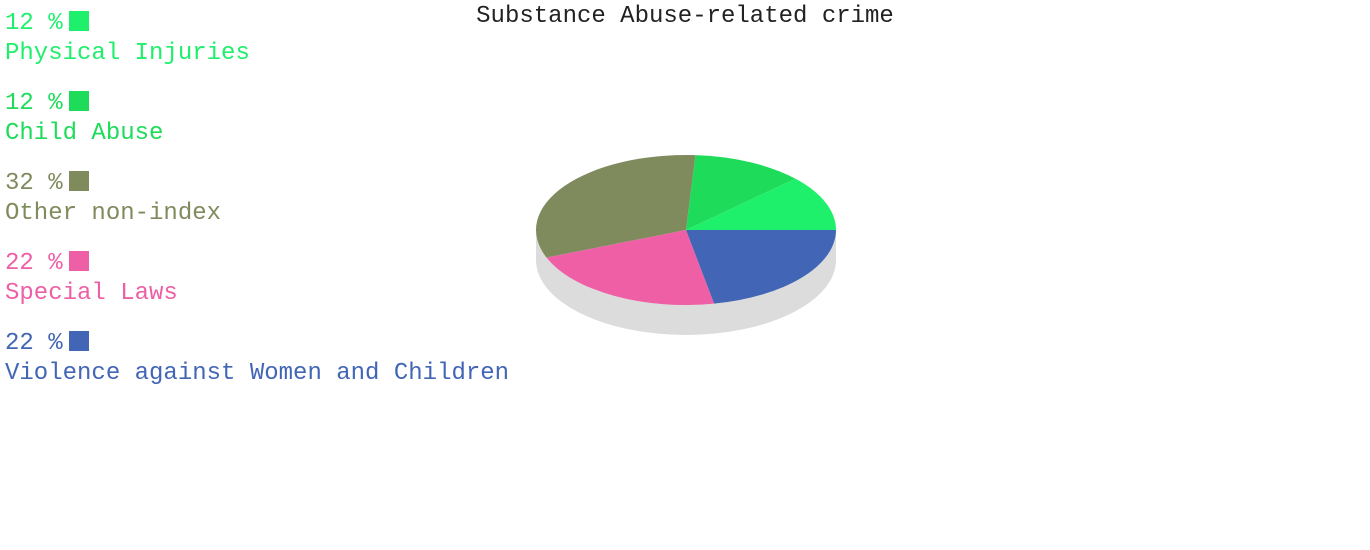 This screenshot has width=1370, height=550. Describe the element at coordinates (685, 16) in the screenshot. I see `chart-title: Substance Abuse-related crime` at that location.